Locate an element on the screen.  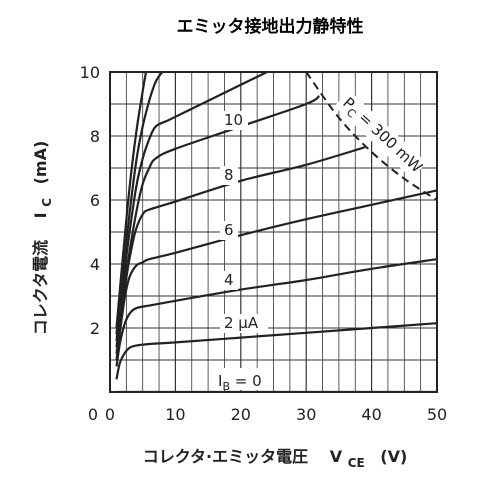
curve-label: 6 is located at coordinates (229, 230).